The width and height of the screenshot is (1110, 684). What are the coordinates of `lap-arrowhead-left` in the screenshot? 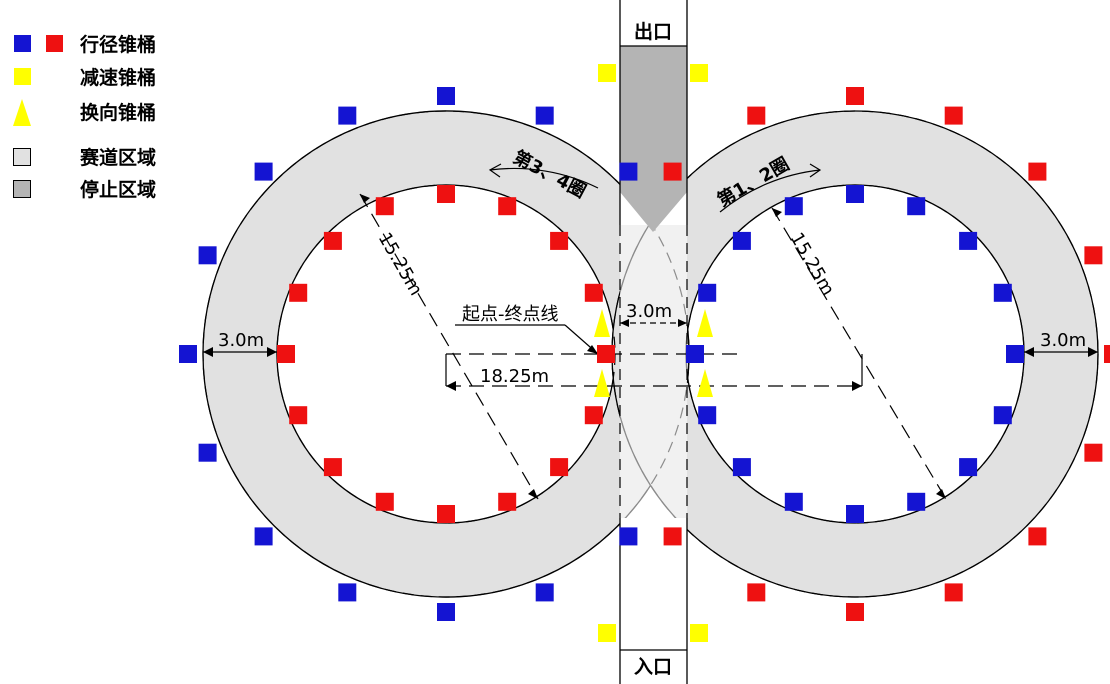 It's located at (495, 170).